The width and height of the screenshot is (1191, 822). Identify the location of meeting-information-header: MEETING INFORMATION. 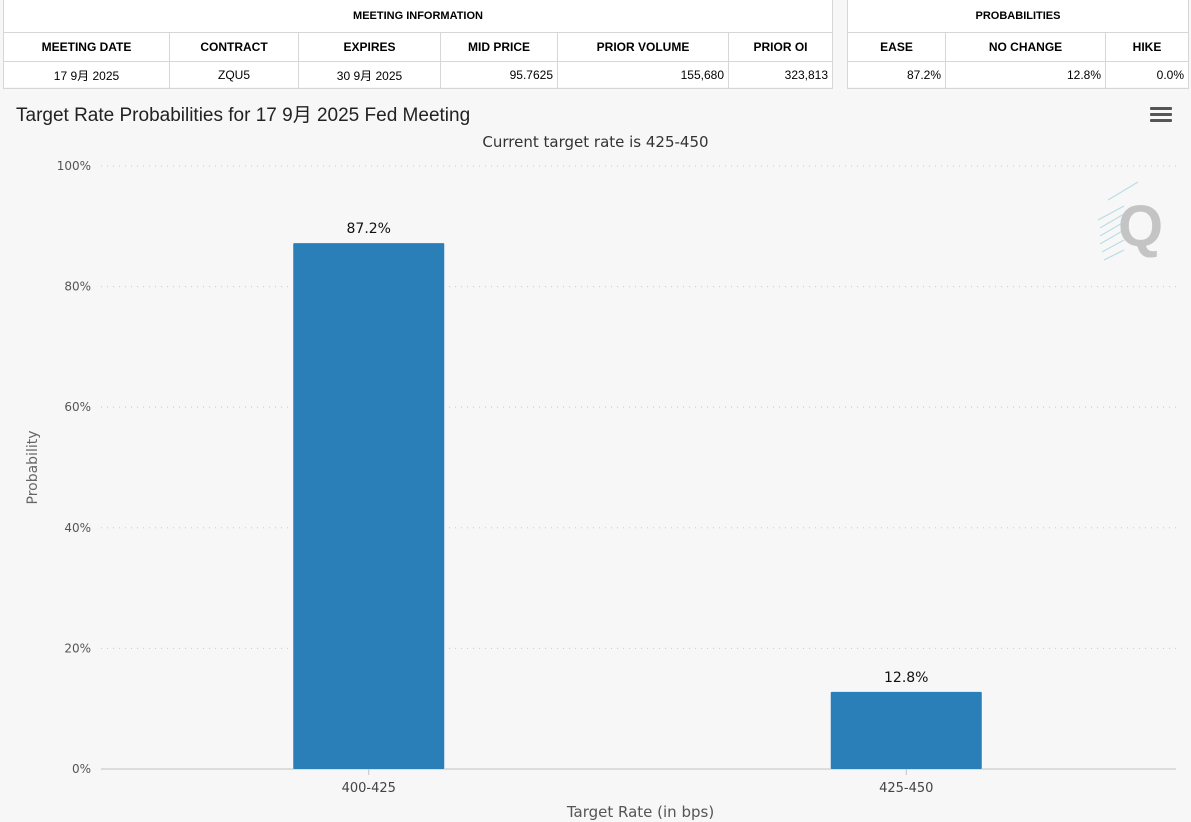
(418, 16).